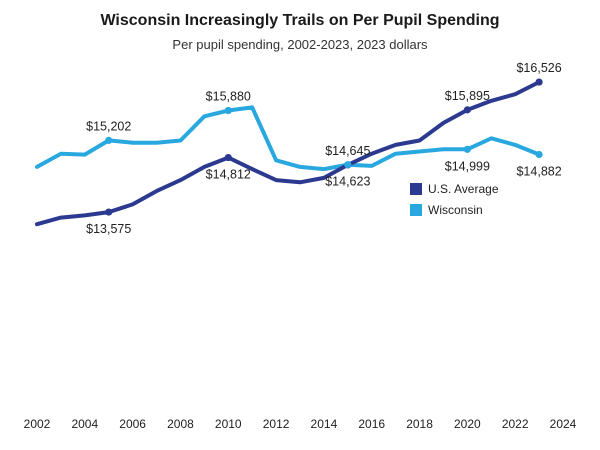 Image resolution: width=600 pixels, height=450 pixels. I want to click on data-label-wisconsin-2020: $14,999, so click(467, 166).